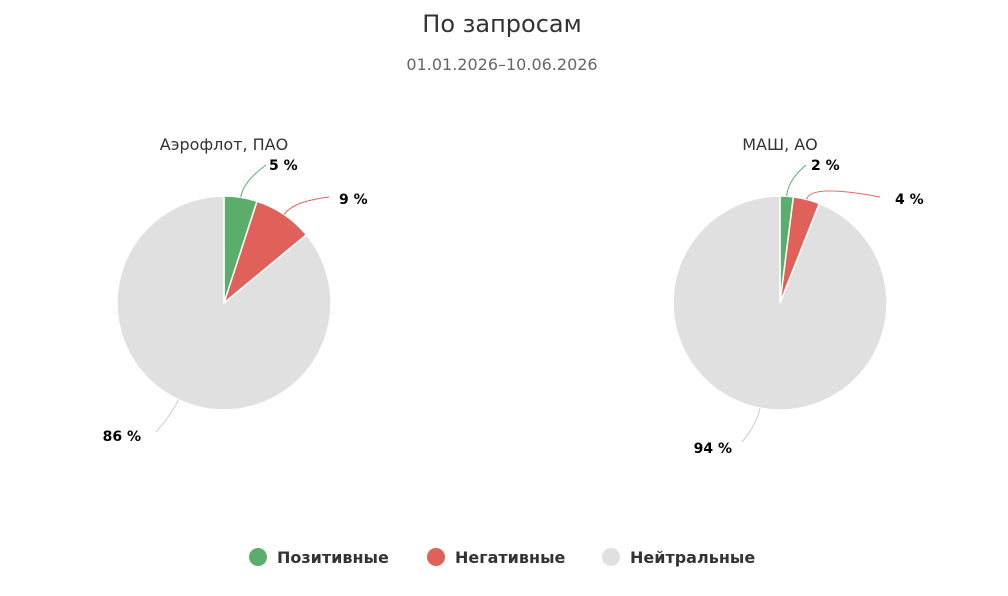 The image size is (1008, 596). Describe the element at coordinates (258, 557) in the screenshot. I see `legend-marker-positive` at that location.